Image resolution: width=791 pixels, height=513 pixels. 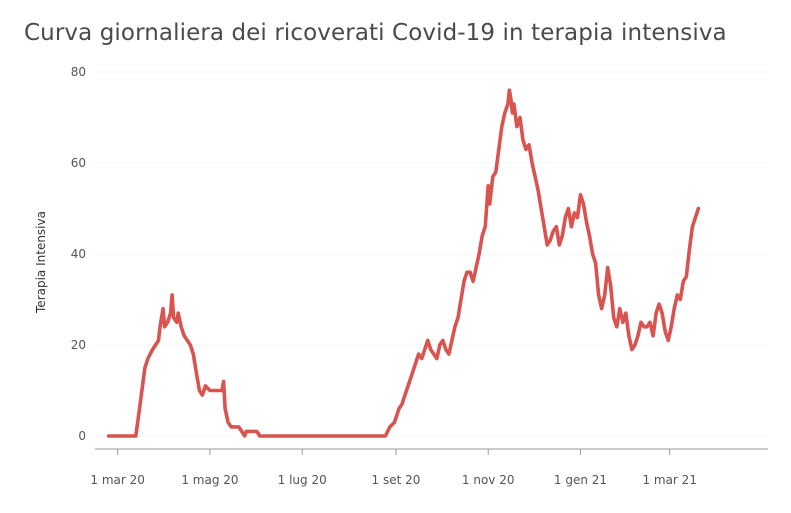 I want to click on y-tick-label: 60, so click(x=78, y=163).